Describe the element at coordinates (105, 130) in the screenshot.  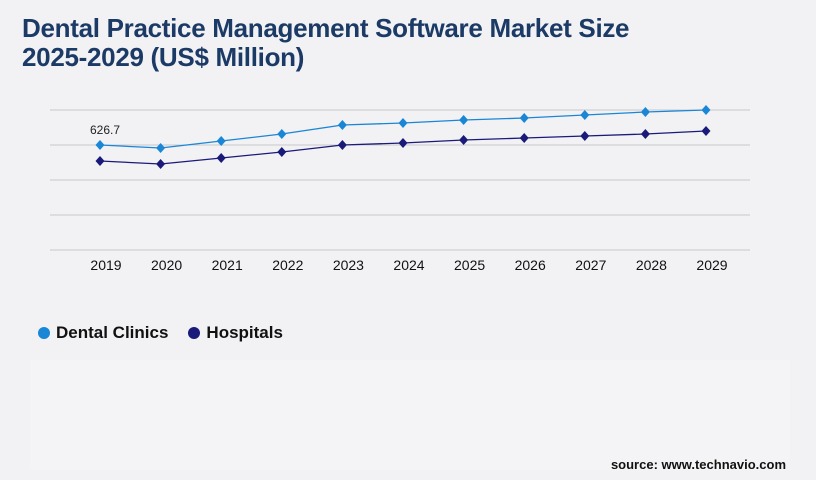
I see `data-label: 626.7` at that location.